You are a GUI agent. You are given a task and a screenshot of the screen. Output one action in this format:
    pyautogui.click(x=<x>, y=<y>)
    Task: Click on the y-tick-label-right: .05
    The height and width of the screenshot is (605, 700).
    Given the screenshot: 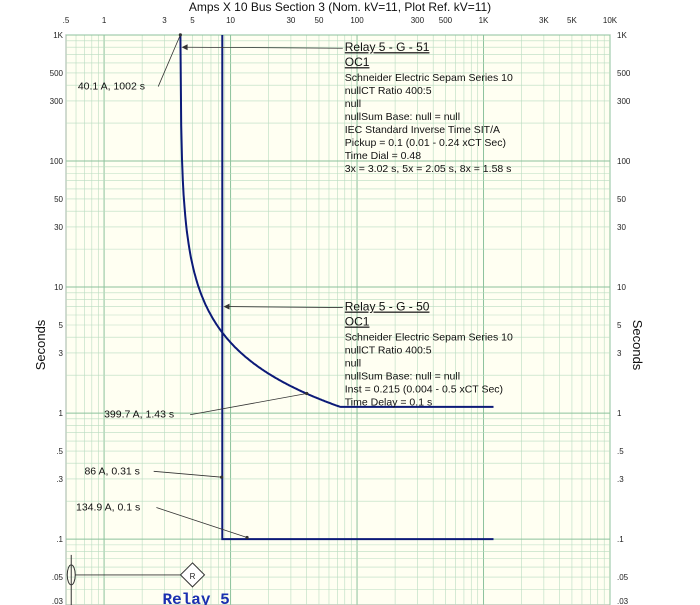 What is the action you would take?
    pyautogui.click(x=623, y=577)
    